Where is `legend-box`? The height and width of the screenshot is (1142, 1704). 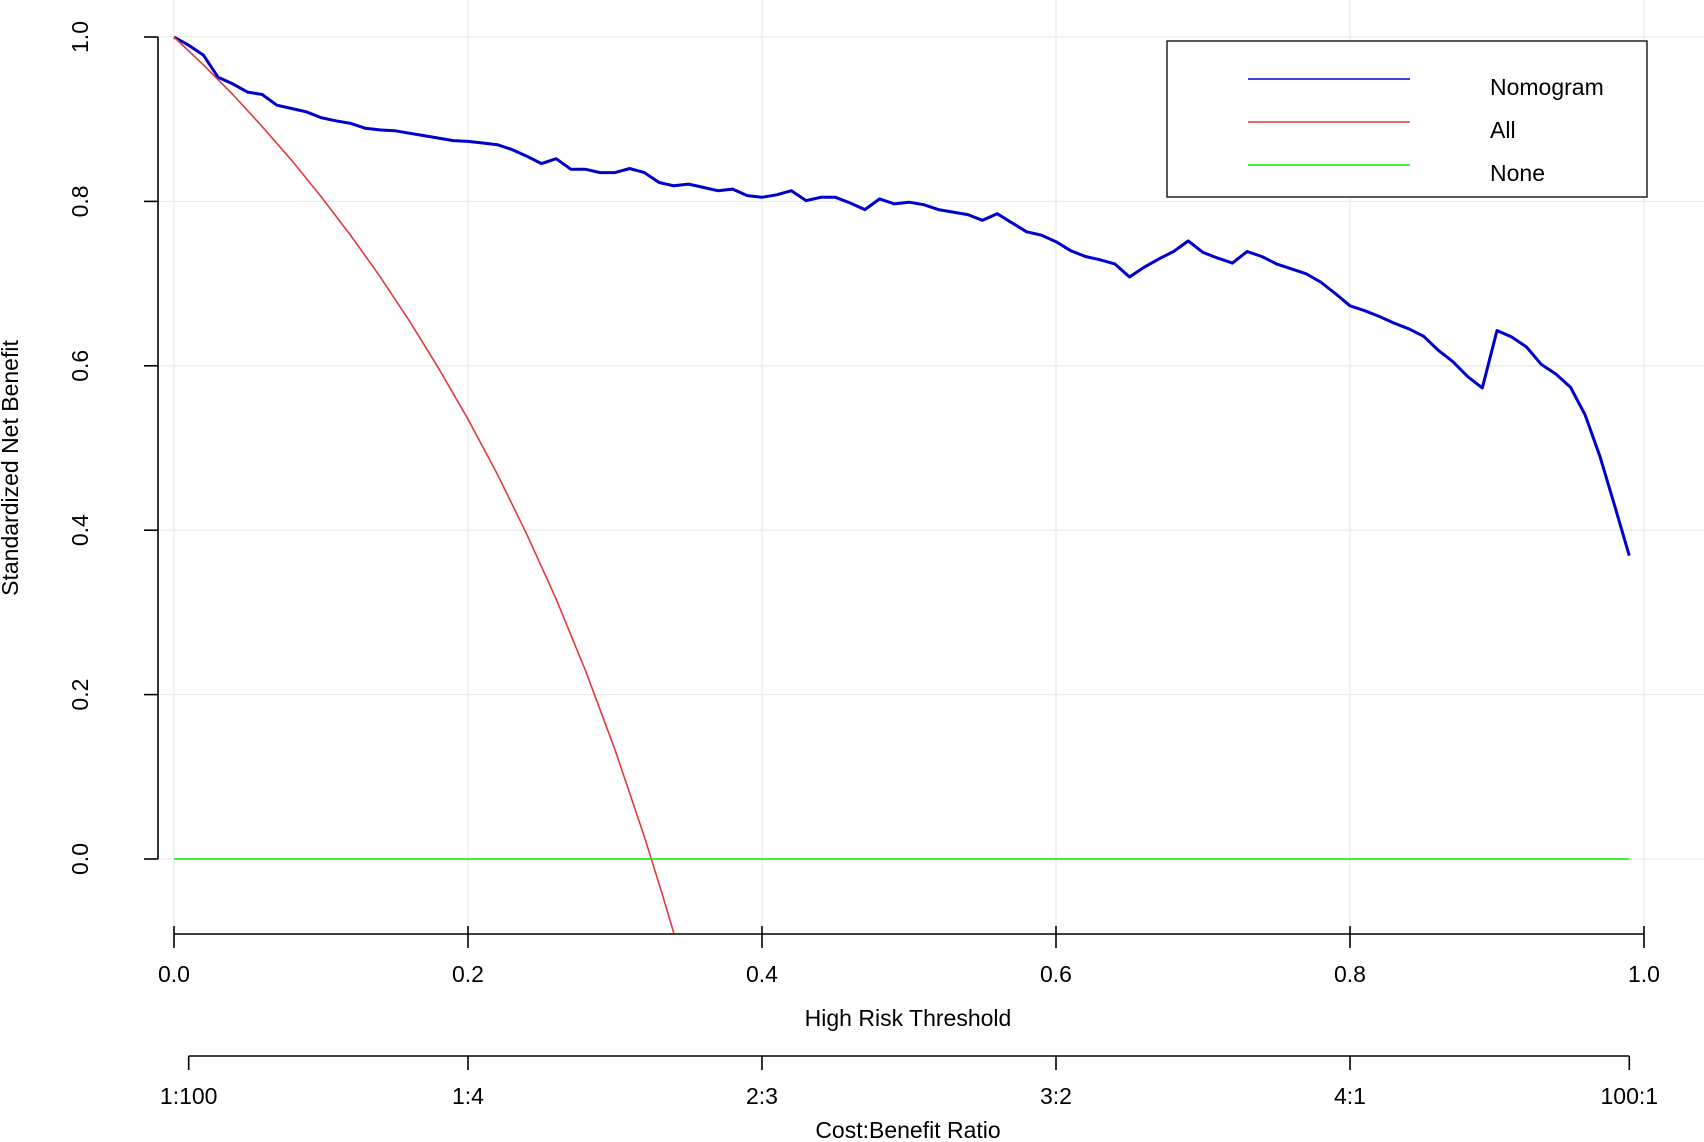 legend-box is located at coordinates (1407, 119).